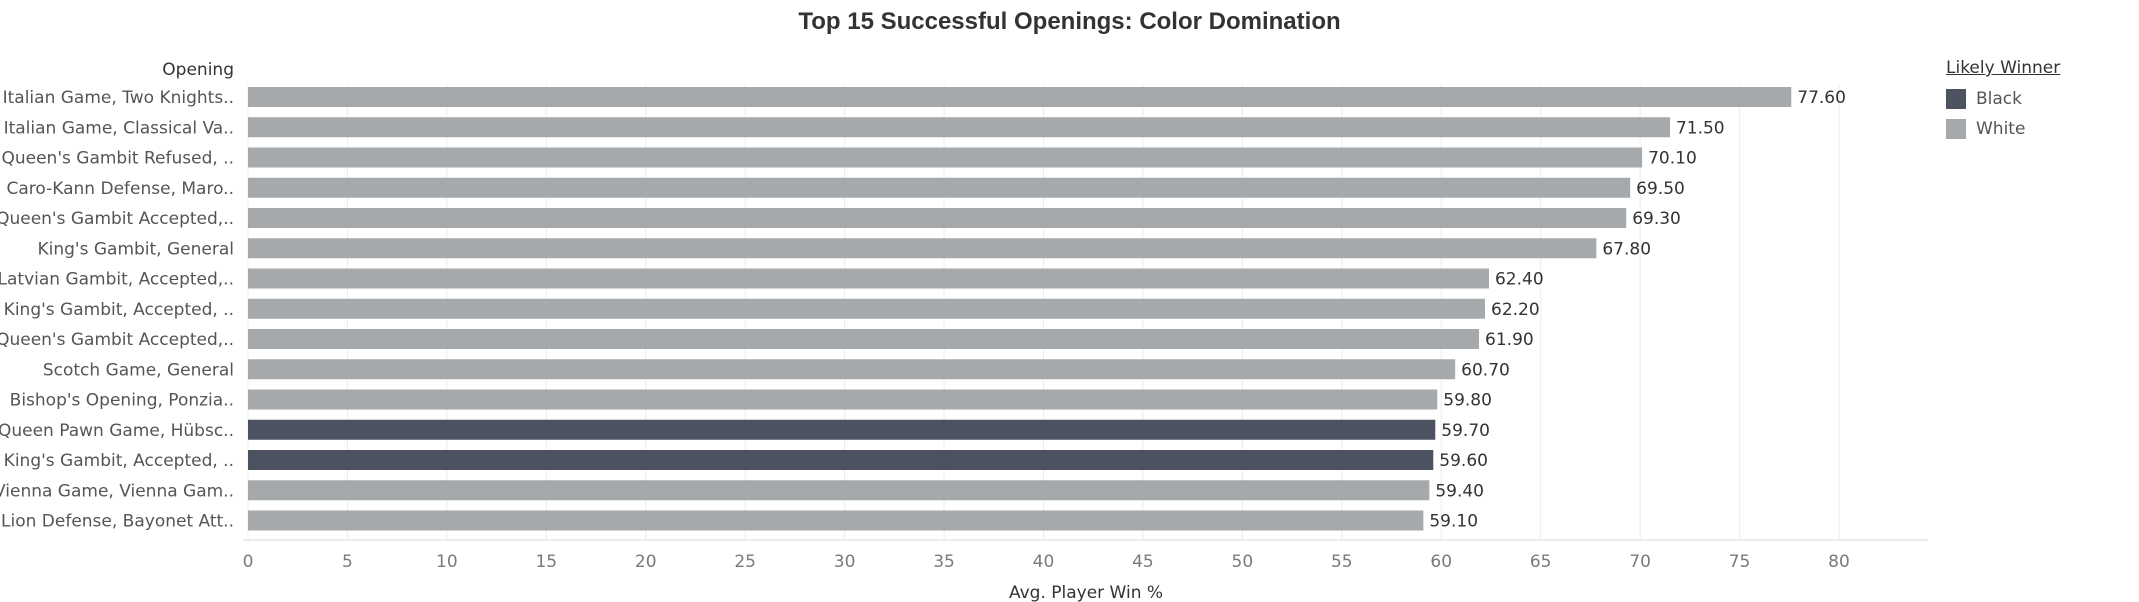  What do you see at coordinates (1453, 522) in the screenshot?
I see `bar-value-label: 59.10` at bounding box center [1453, 522].